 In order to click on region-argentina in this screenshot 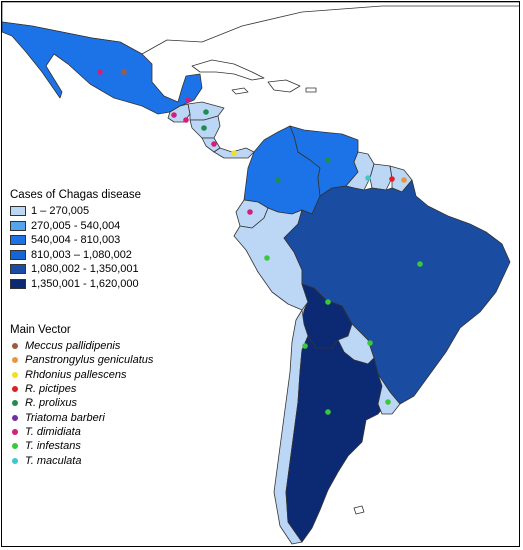, I will do `click(336, 439)`.